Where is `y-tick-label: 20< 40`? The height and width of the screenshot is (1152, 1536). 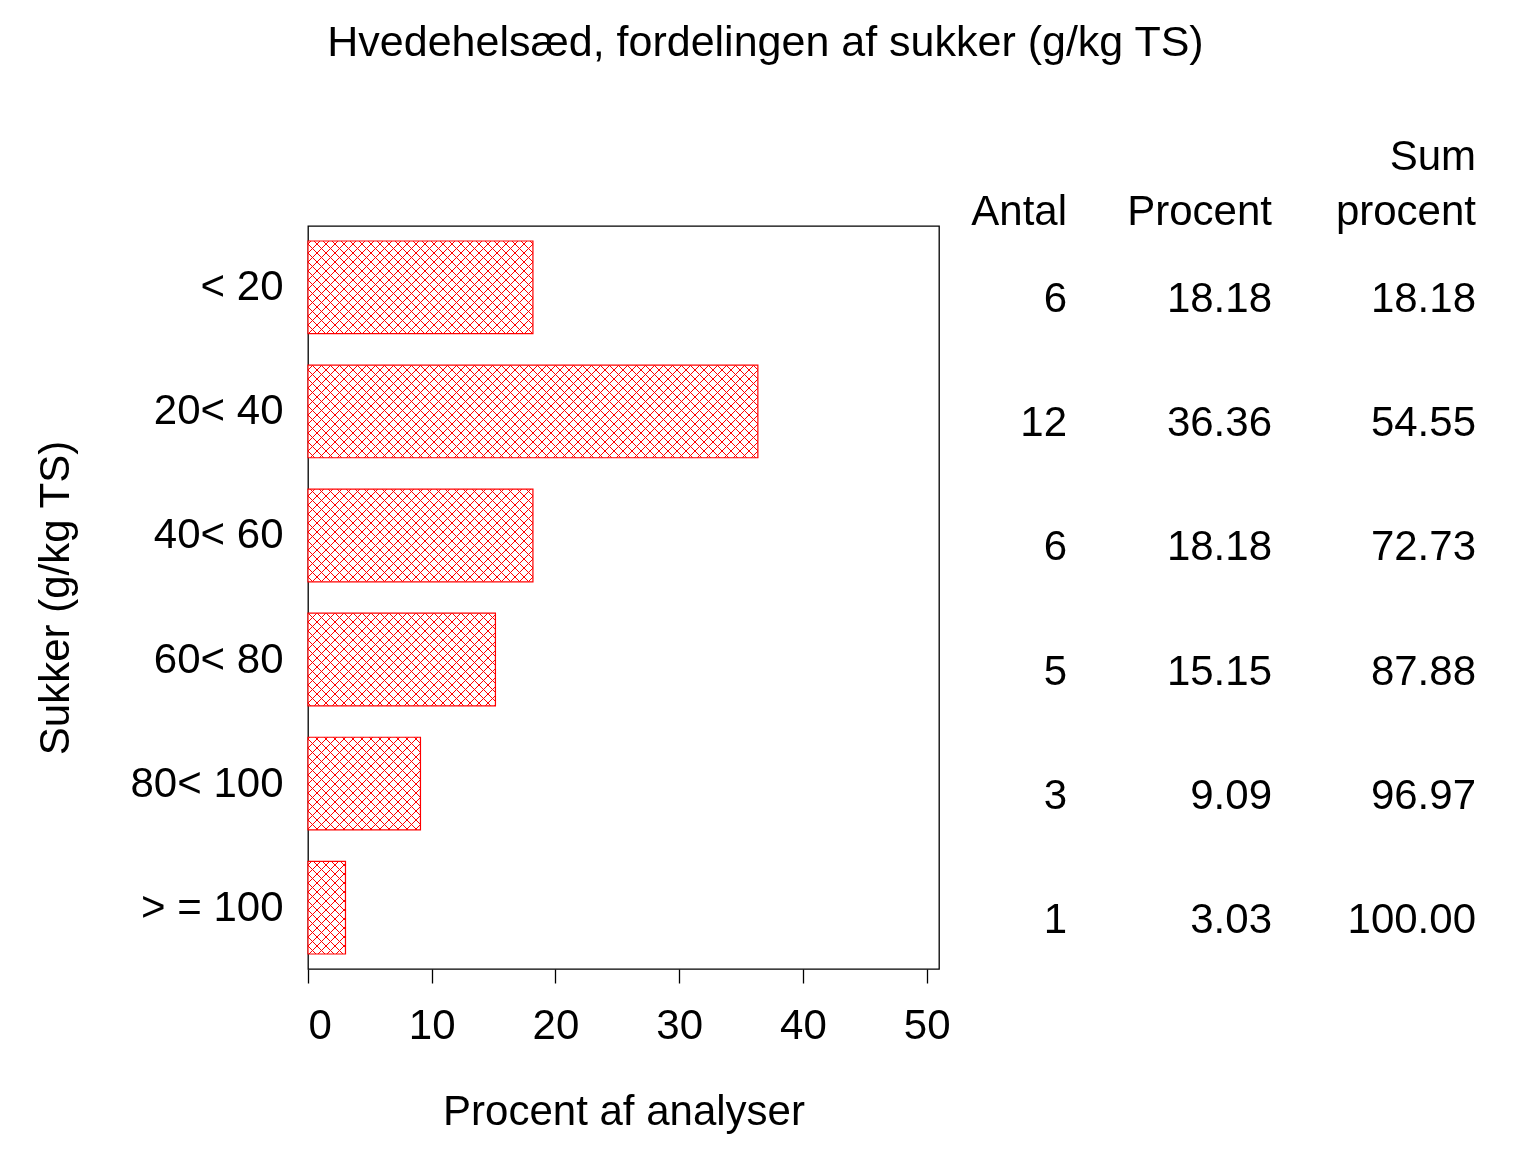
y-tick-label: 20< 40 is located at coordinates (218, 410).